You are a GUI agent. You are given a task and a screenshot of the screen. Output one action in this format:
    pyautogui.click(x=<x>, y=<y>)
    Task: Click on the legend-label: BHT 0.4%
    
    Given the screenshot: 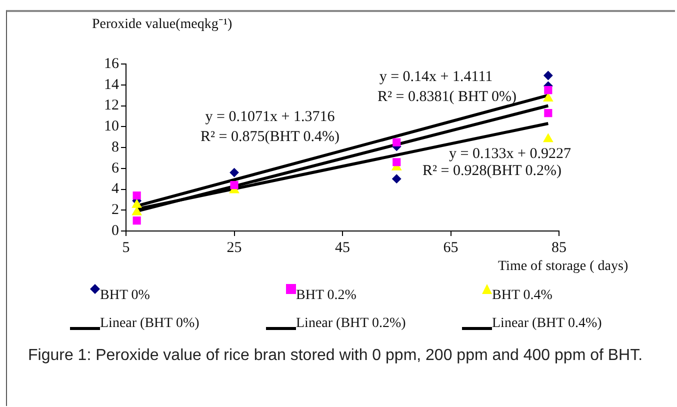 What is the action you would take?
    pyautogui.click(x=522, y=296)
    